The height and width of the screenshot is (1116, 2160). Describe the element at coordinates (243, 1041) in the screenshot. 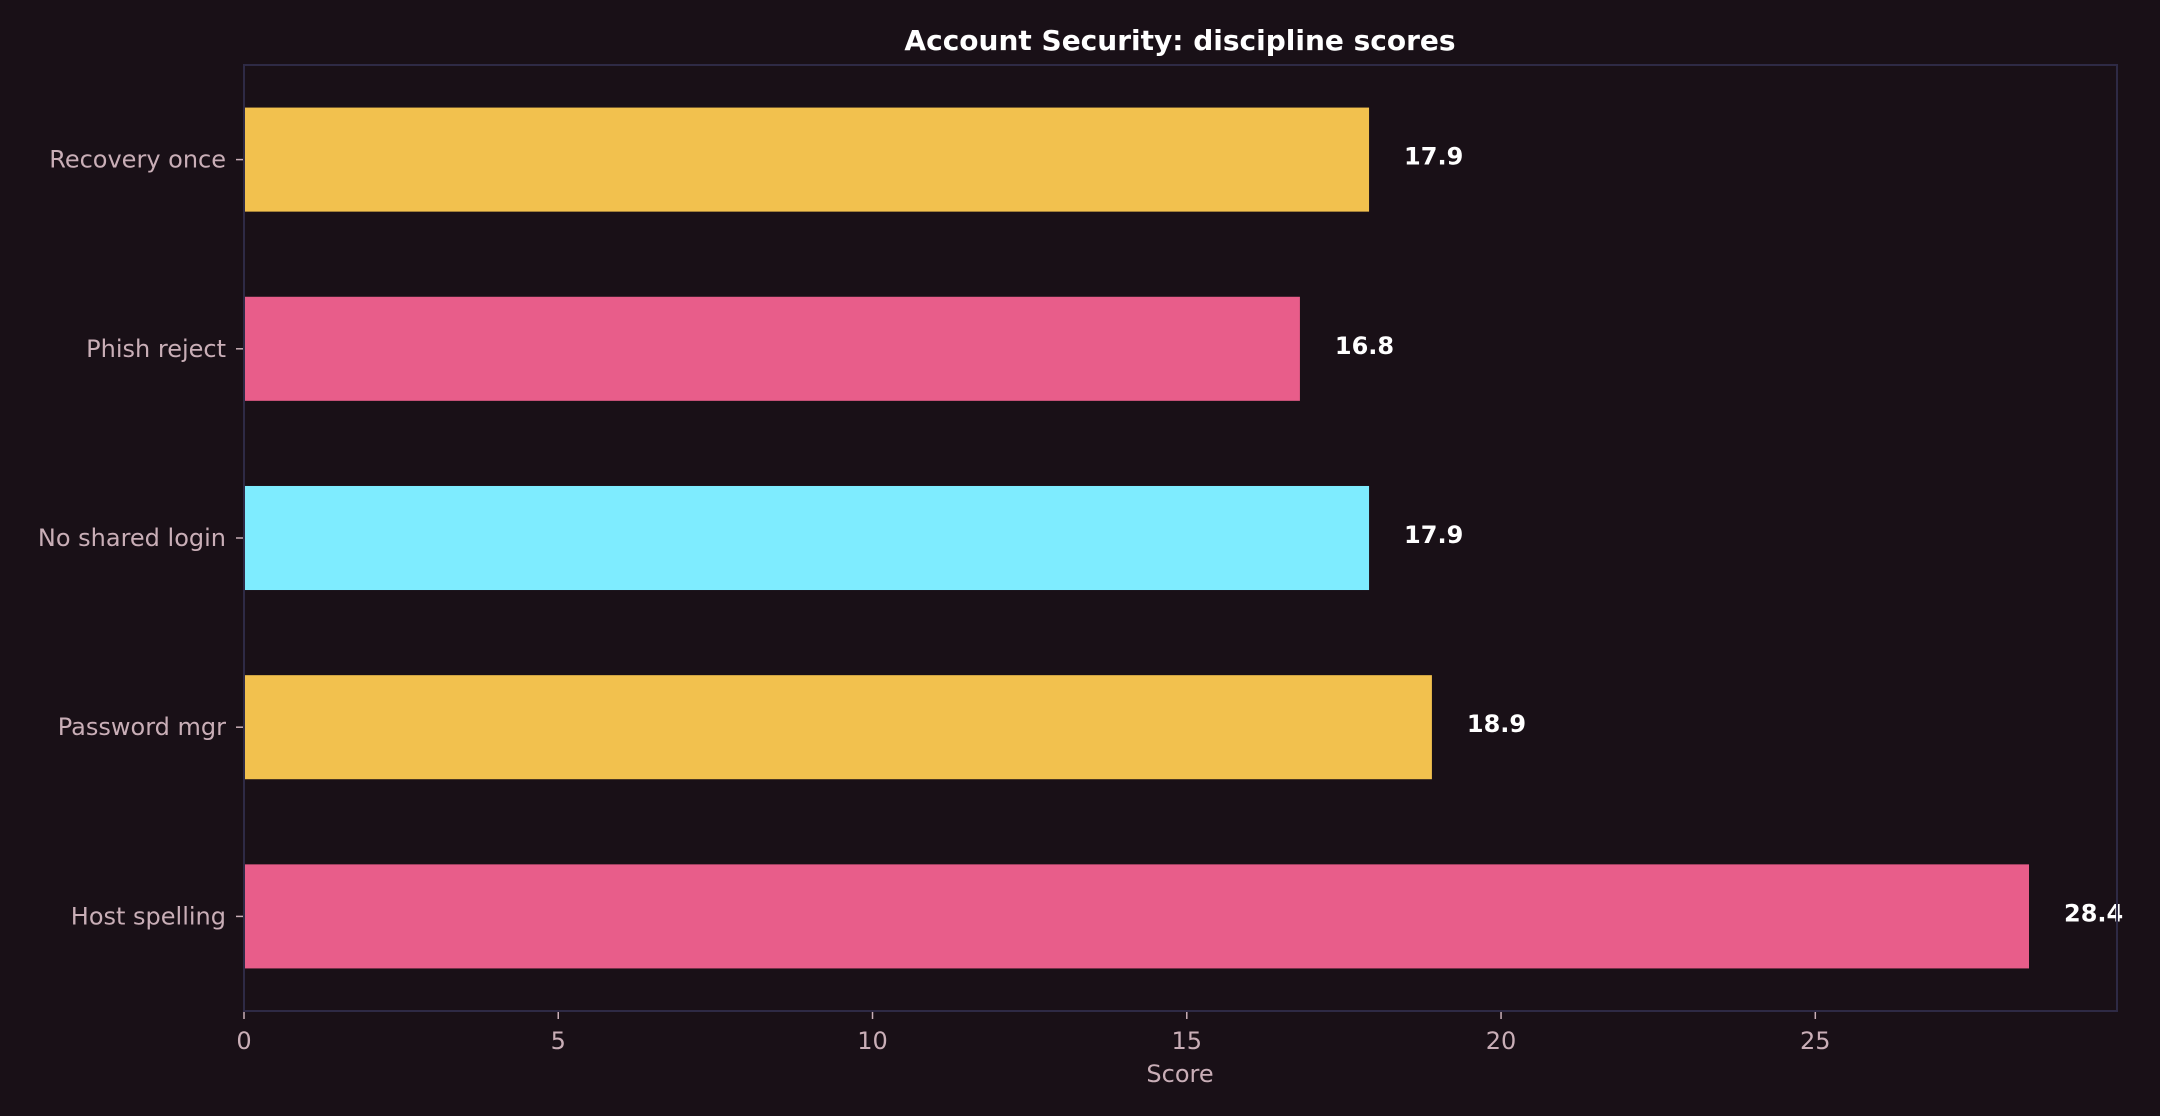

I see `x-tick-label: 0` at that location.